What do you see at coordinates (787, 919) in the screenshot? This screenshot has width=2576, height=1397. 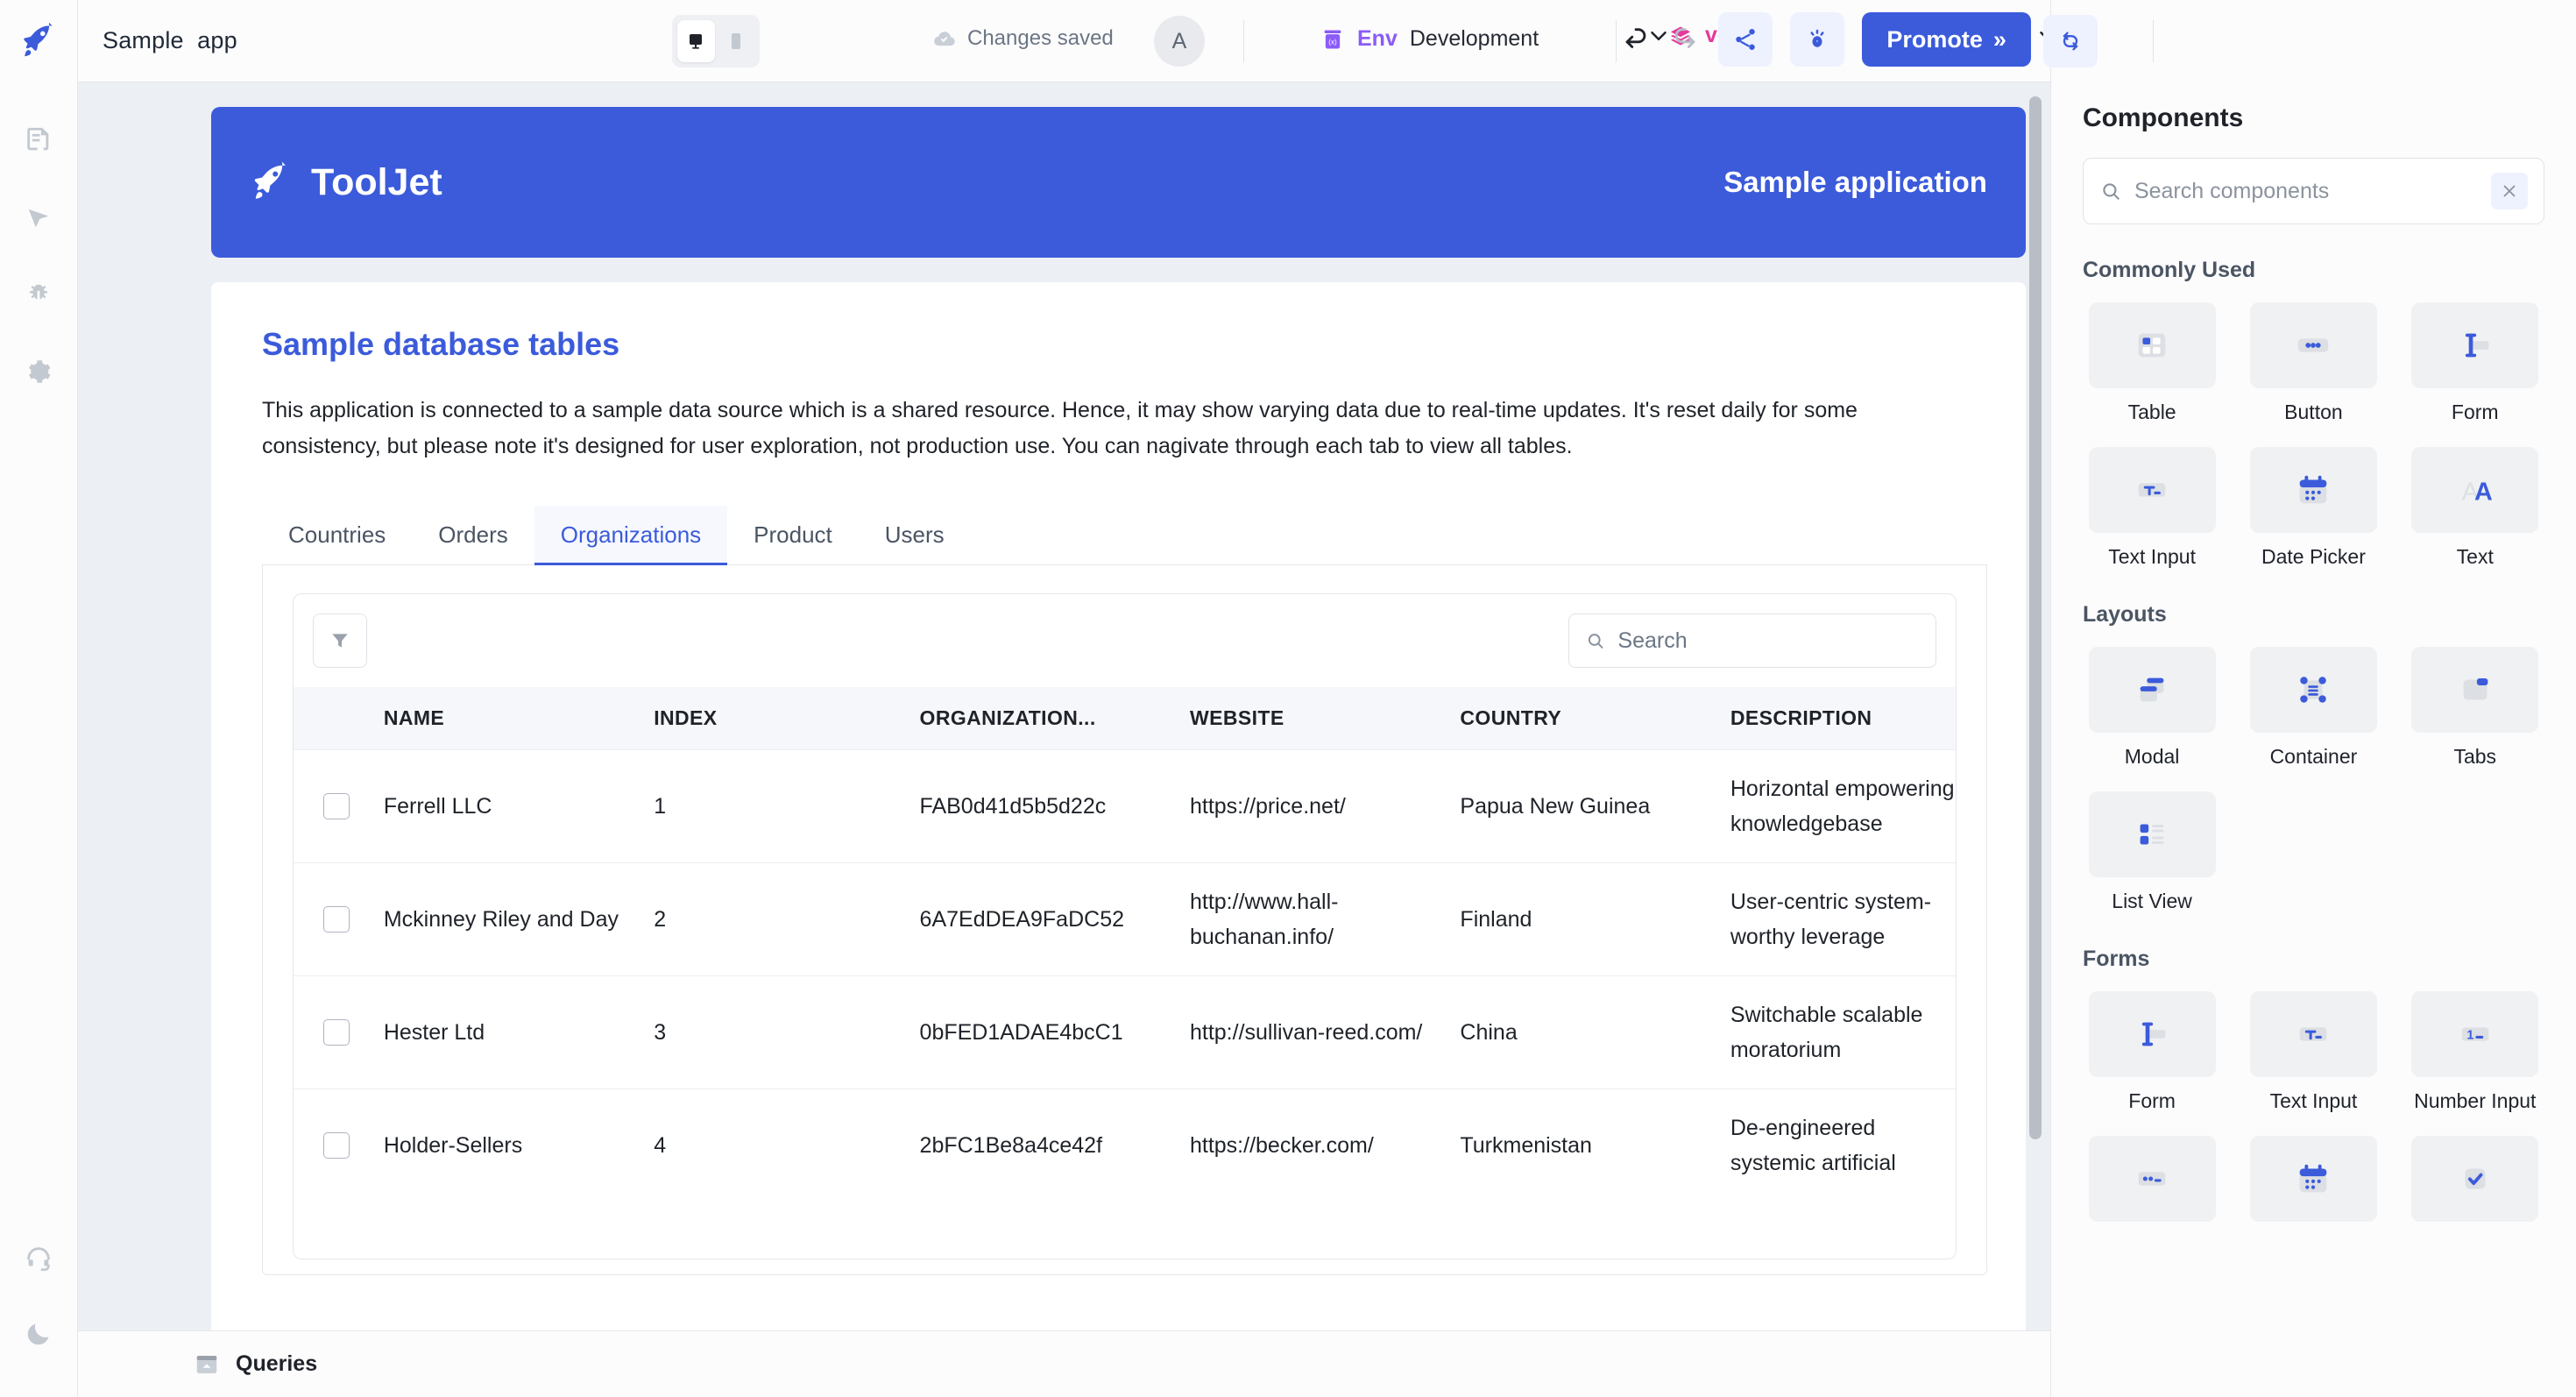 I see `cell-index: 2` at bounding box center [787, 919].